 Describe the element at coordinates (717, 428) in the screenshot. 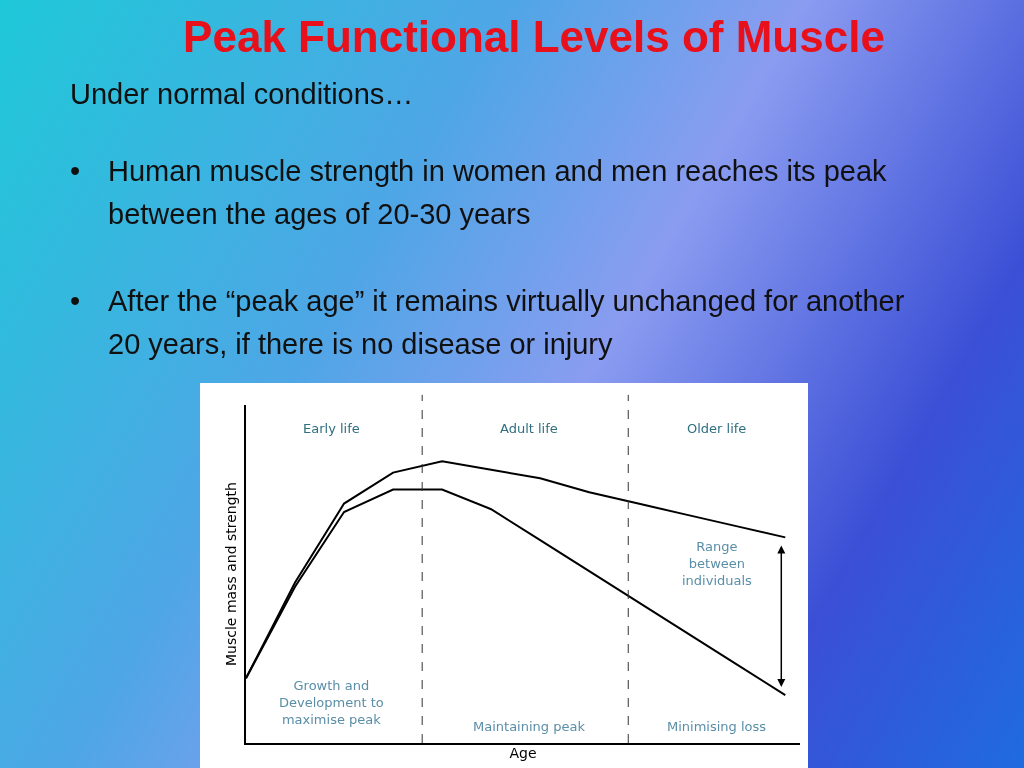

I see `text: Older life` at that location.